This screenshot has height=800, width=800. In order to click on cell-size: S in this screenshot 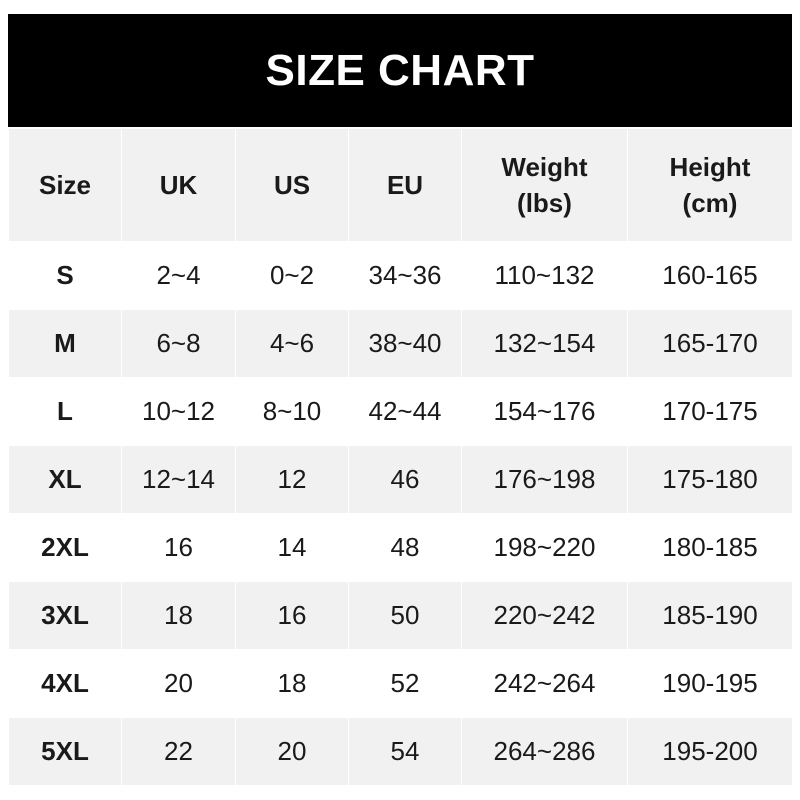, I will do `click(65, 275)`.